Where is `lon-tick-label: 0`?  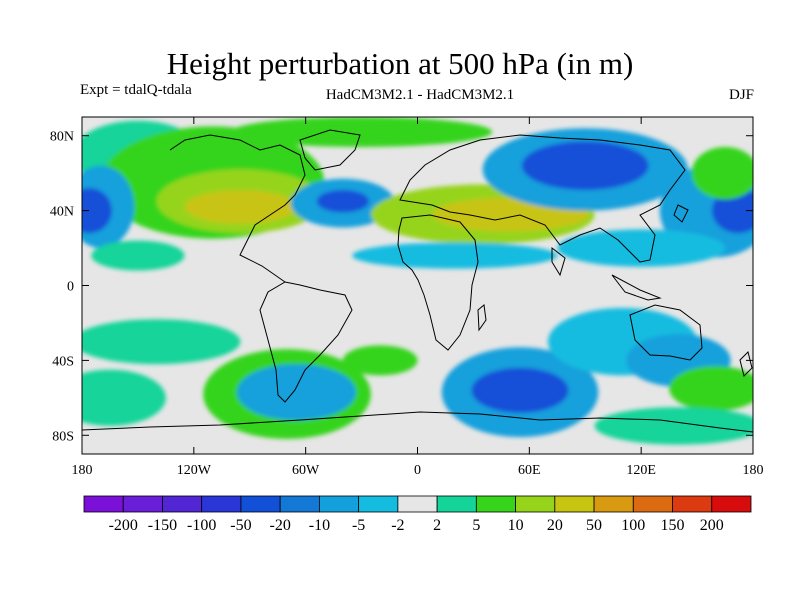
lon-tick-label: 0 is located at coordinates (417, 470).